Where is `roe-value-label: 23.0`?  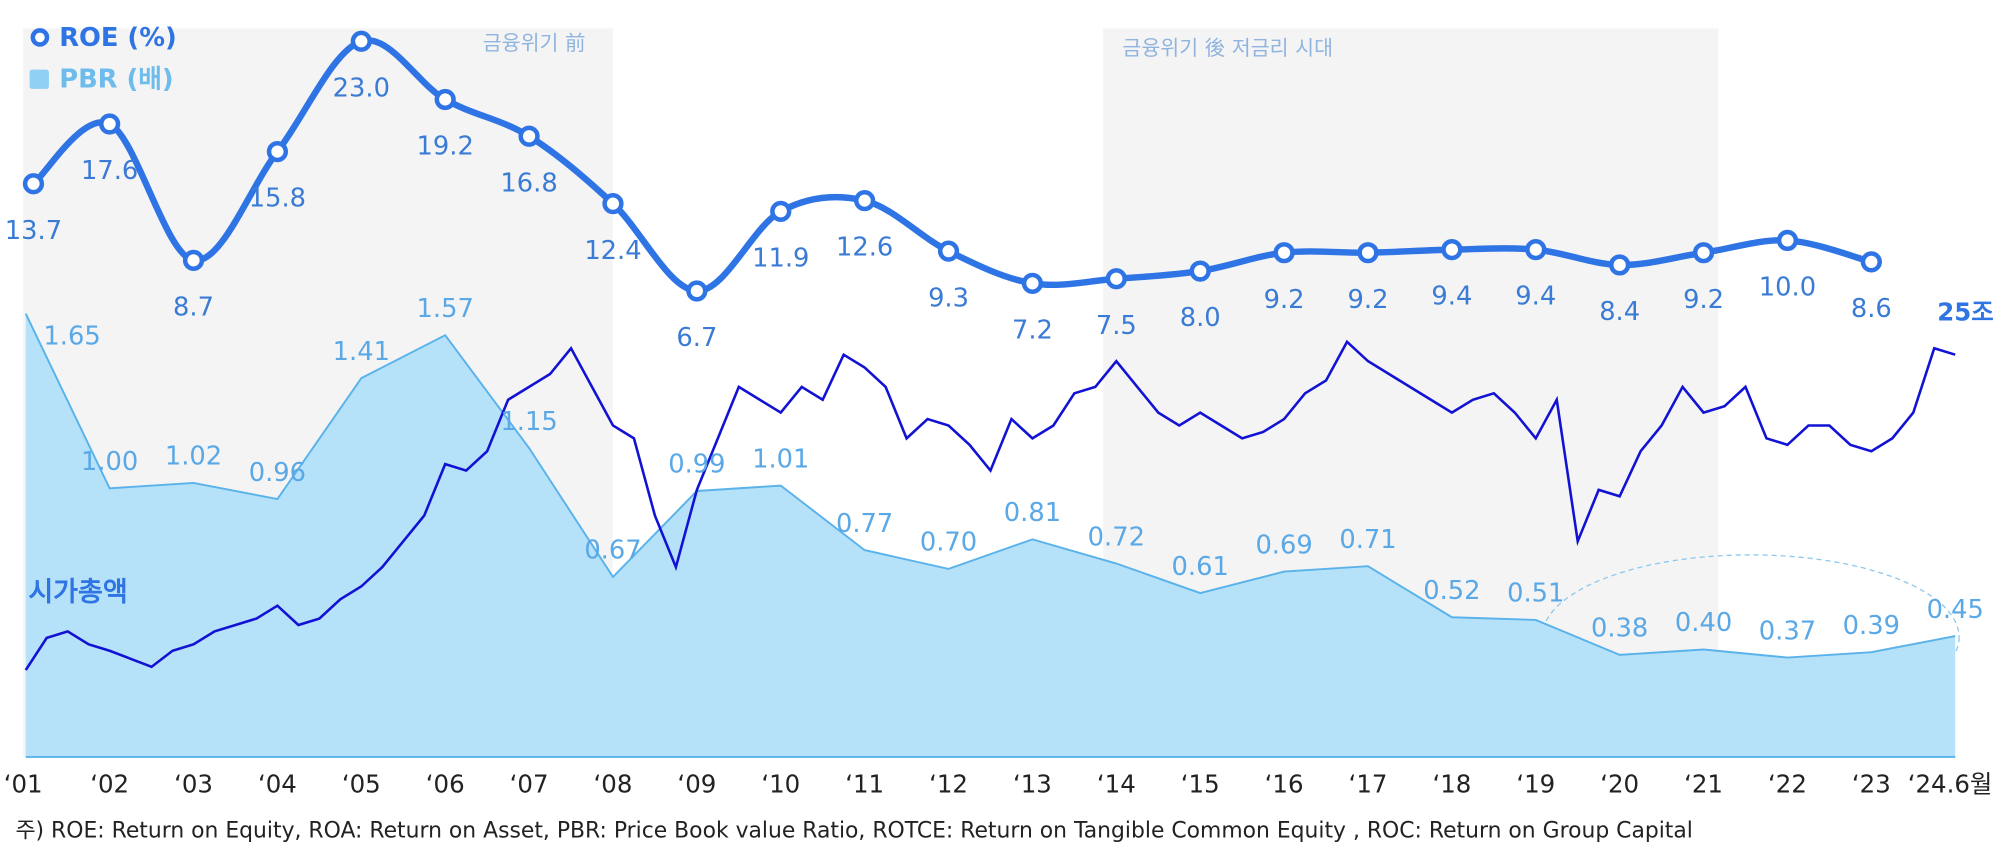 roe-value-label: 23.0 is located at coordinates (361, 88).